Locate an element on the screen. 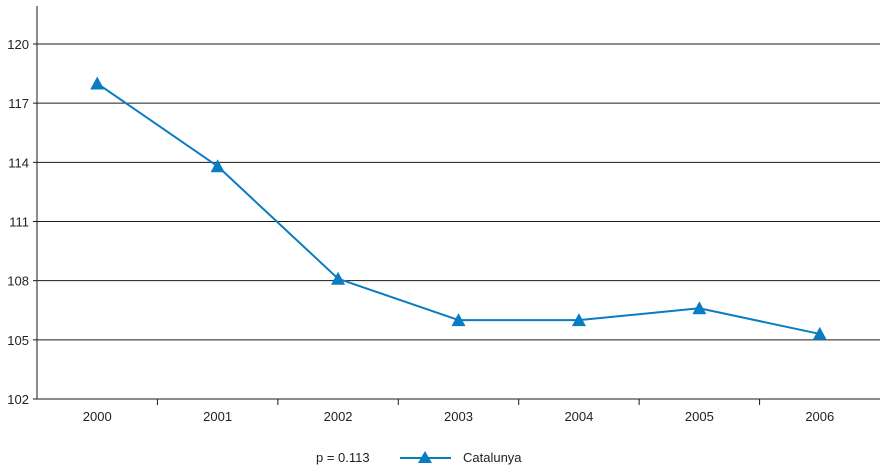  x-tick-label: 2004 is located at coordinates (578, 416).